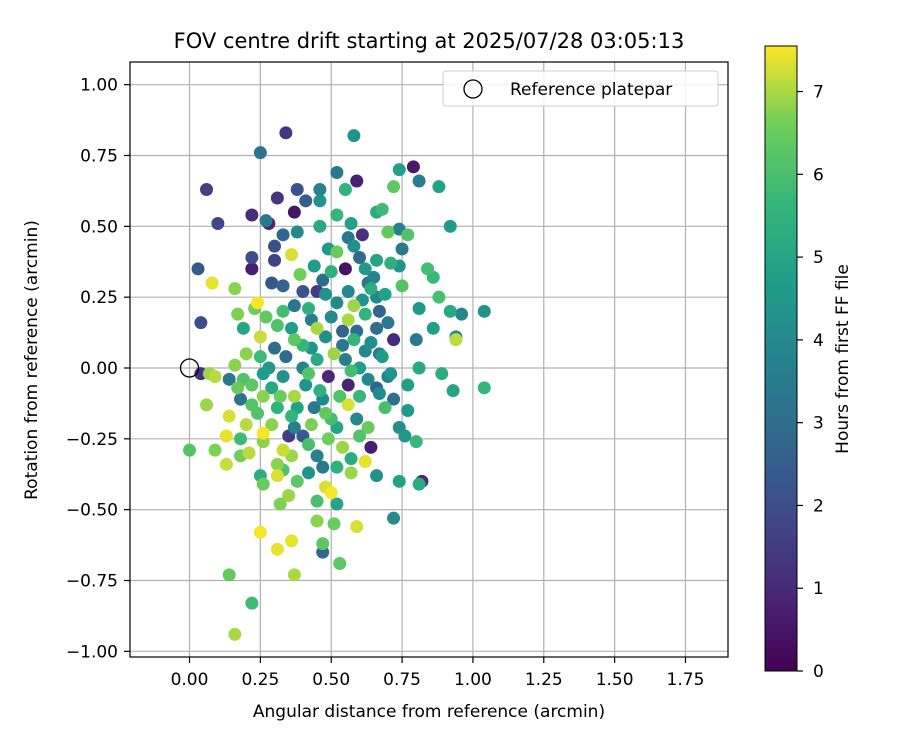 The image size is (900, 754). I want to click on reference-marker, so click(189, 368).